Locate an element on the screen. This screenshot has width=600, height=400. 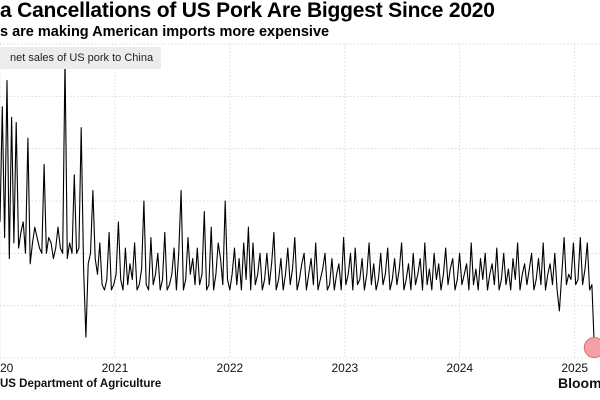
x-tick-label: 2022 is located at coordinates (230, 368).